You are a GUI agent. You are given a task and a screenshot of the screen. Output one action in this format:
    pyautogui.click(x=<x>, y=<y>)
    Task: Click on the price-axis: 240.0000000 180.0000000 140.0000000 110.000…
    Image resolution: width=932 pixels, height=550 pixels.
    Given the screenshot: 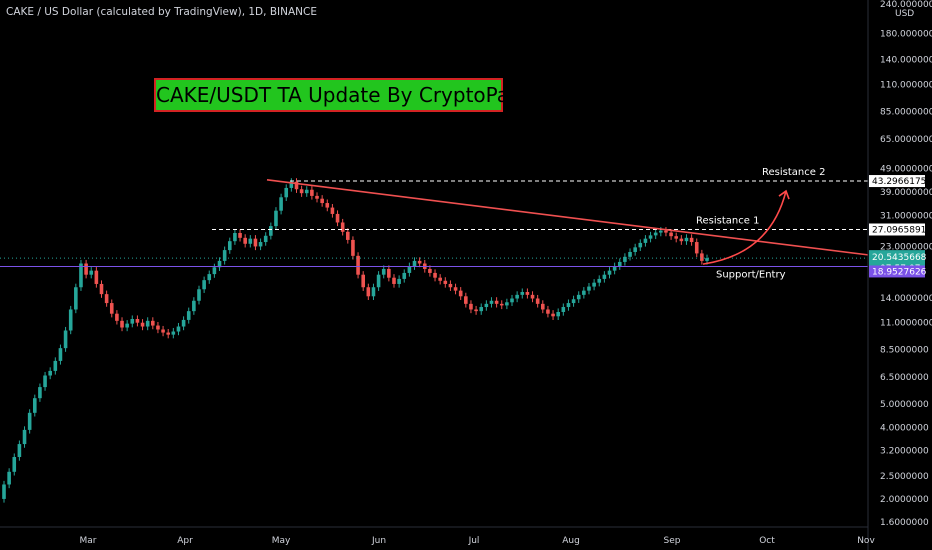 What is the action you would take?
    pyautogui.click(x=899, y=275)
    